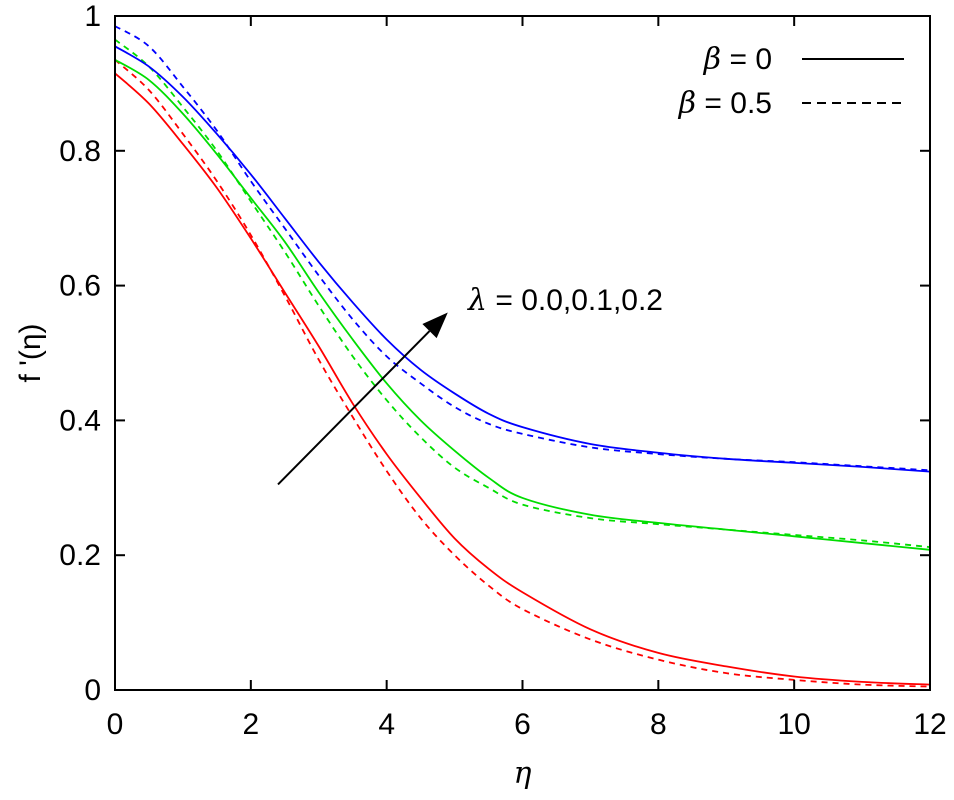 The image size is (954, 800). Describe the element at coordinates (746, 59) in the screenshot. I see `legend-label: = 0` at that location.